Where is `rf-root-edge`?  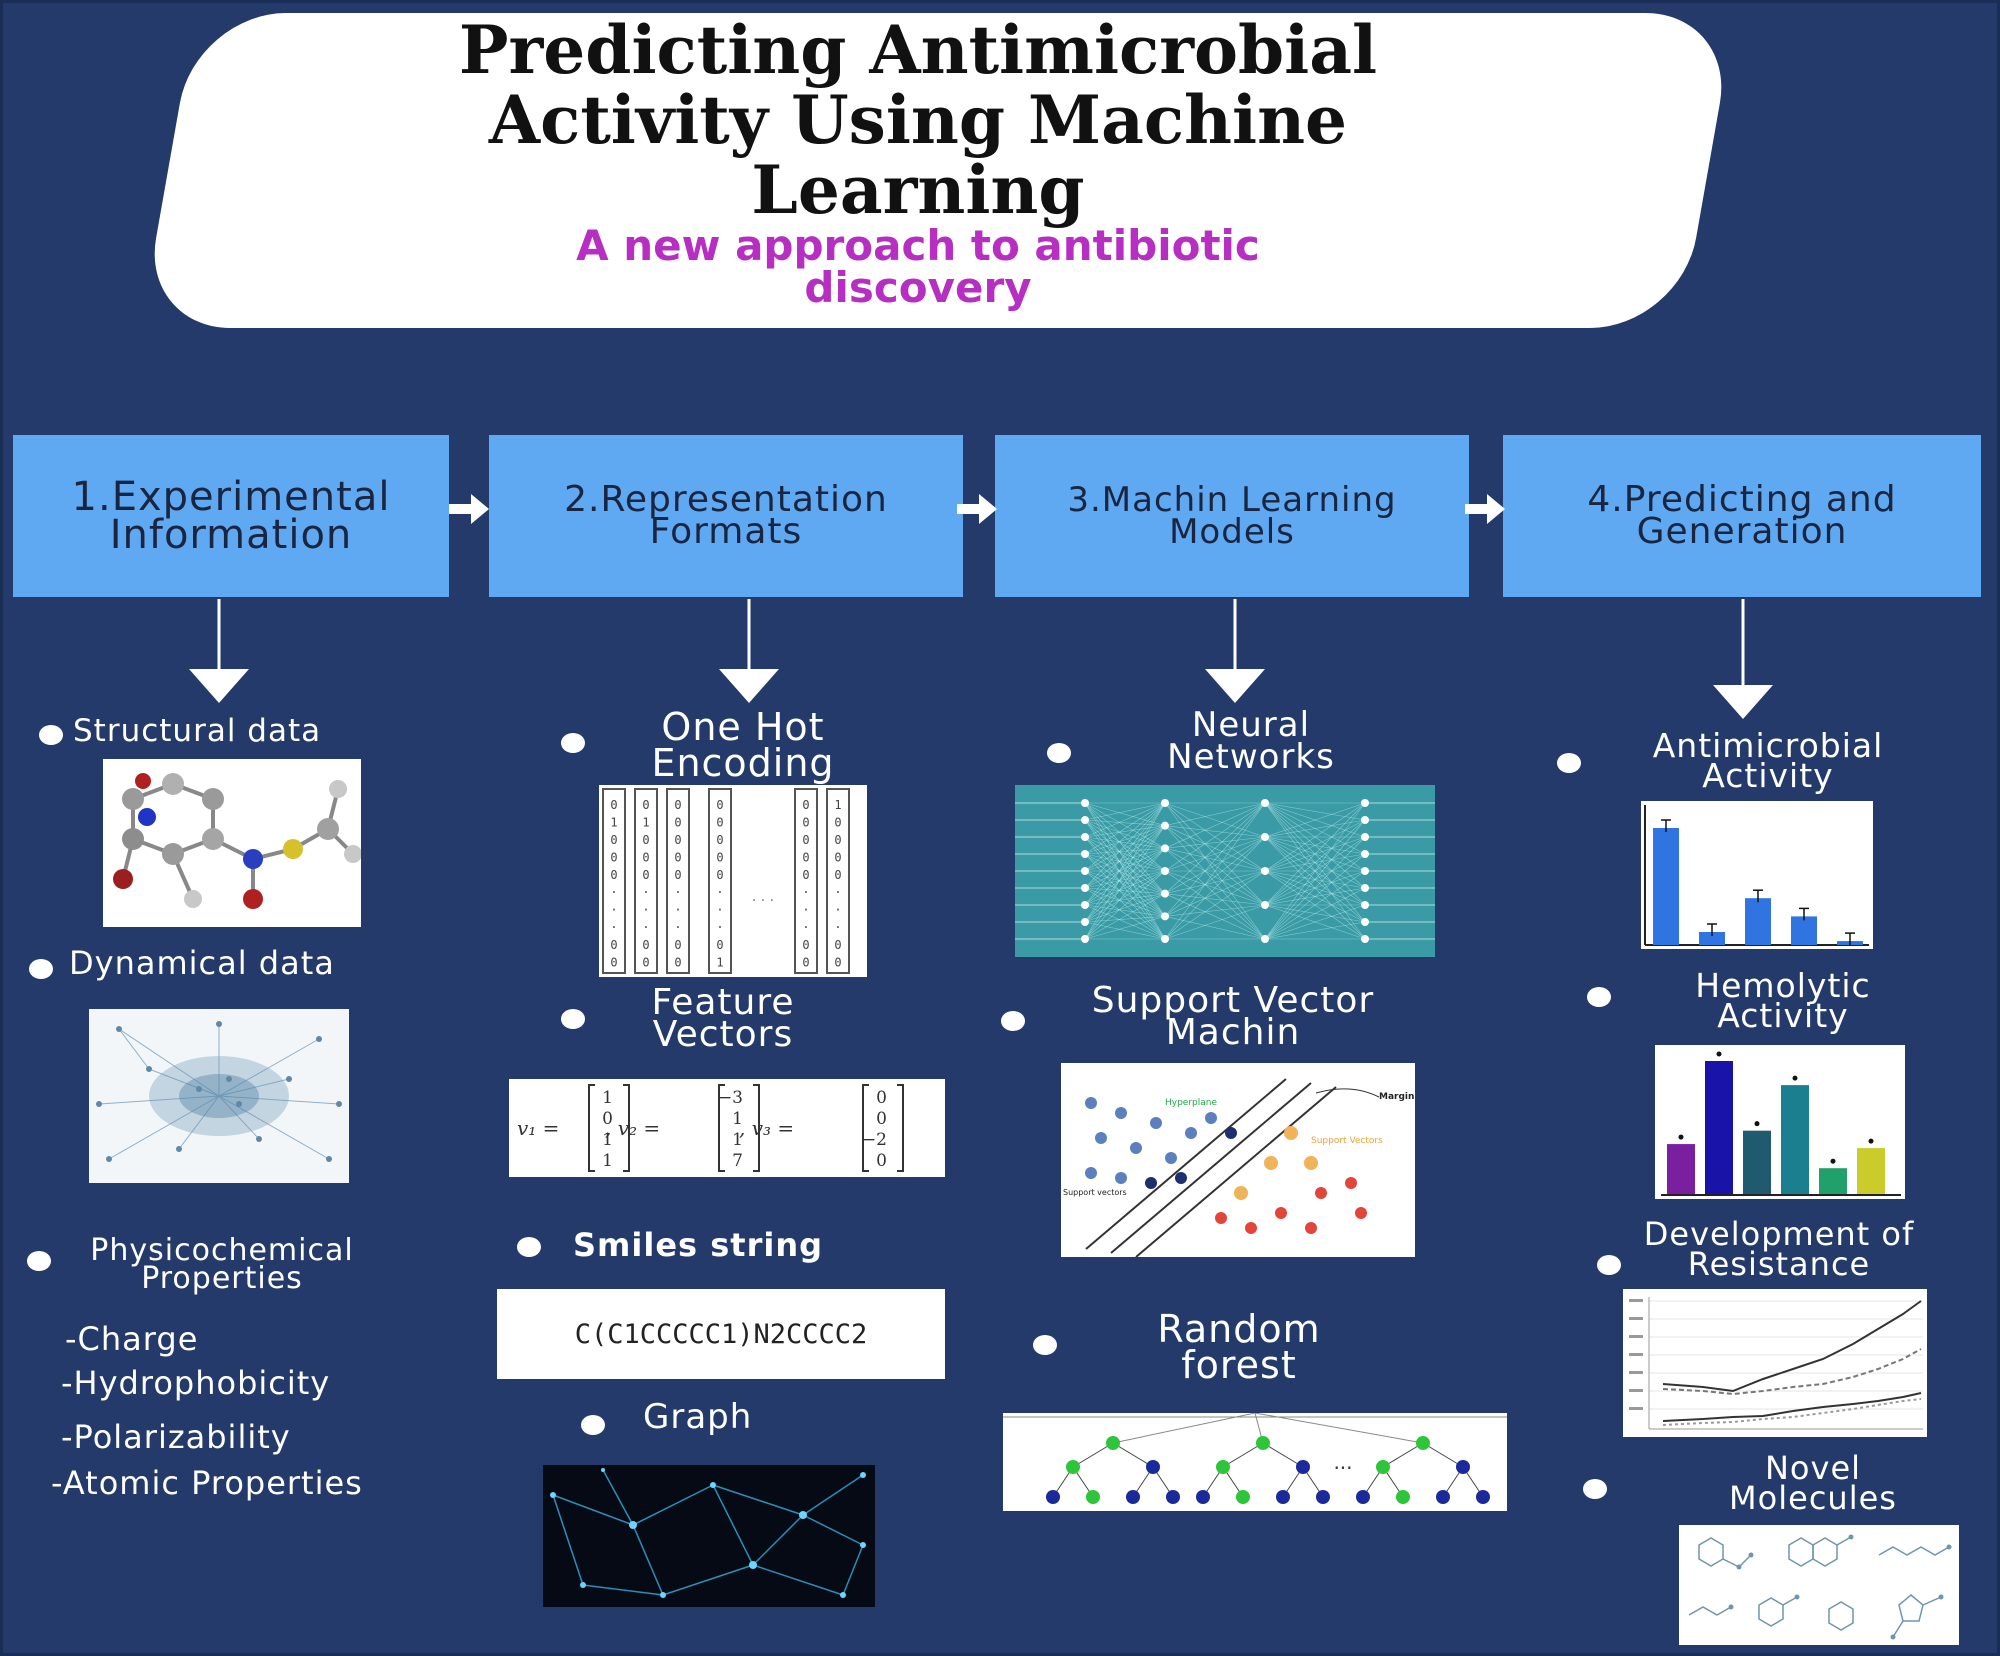
rf-root-edge is located at coordinates (1339, 1428).